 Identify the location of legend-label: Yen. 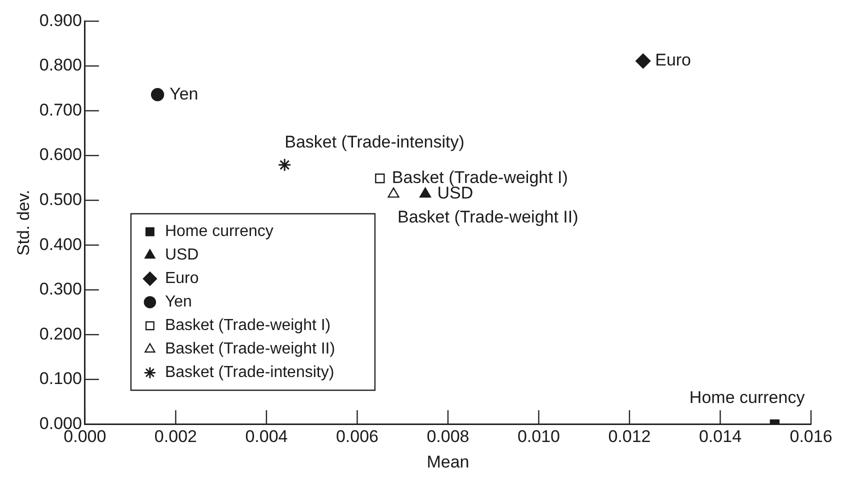
(178, 302).